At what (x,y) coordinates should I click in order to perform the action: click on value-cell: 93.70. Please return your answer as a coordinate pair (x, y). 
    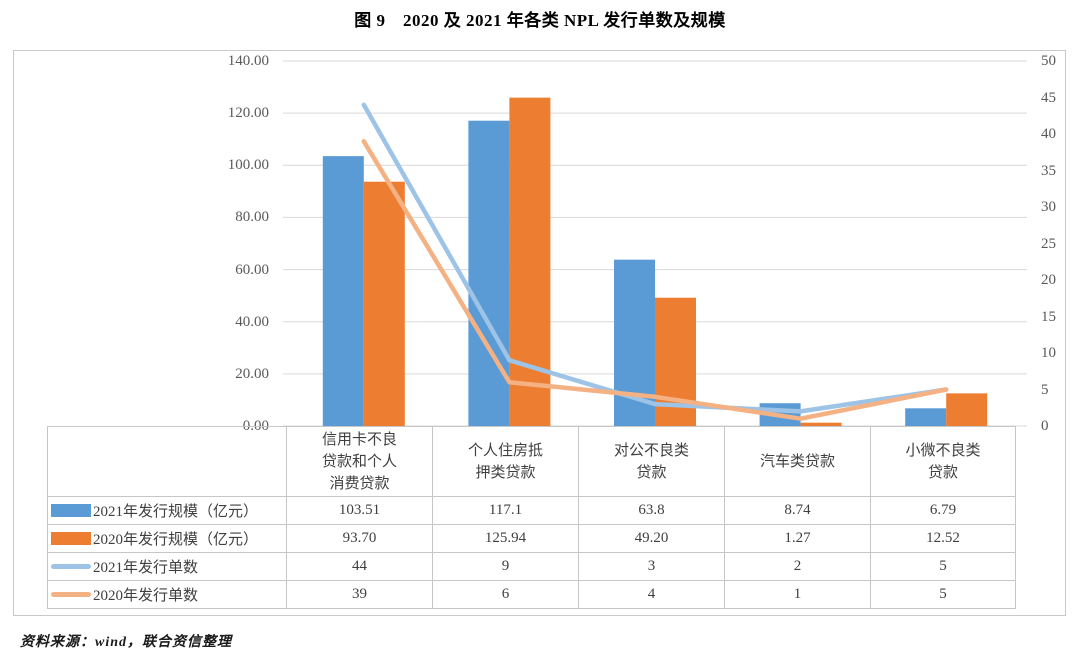
    Looking at the image, I should click on (359, 538).